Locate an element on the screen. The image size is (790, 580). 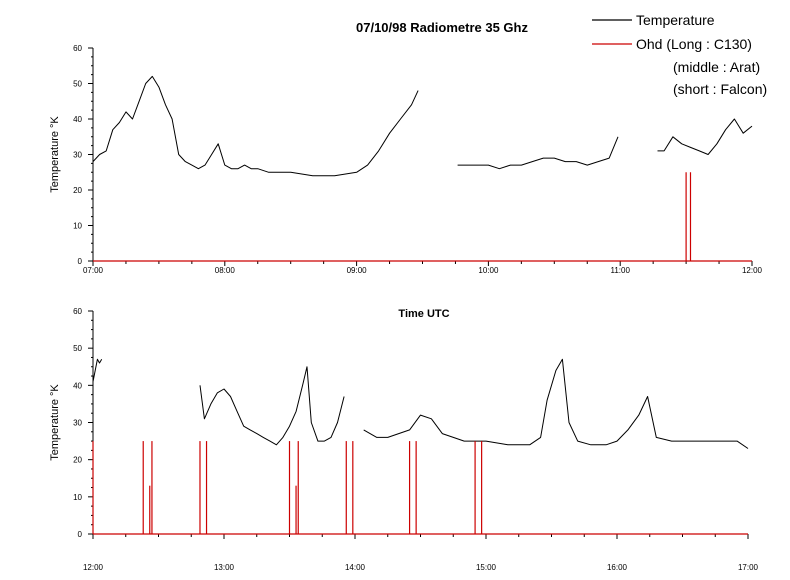
x-tick-label: 17:00 is located at coordinates (748, 567).